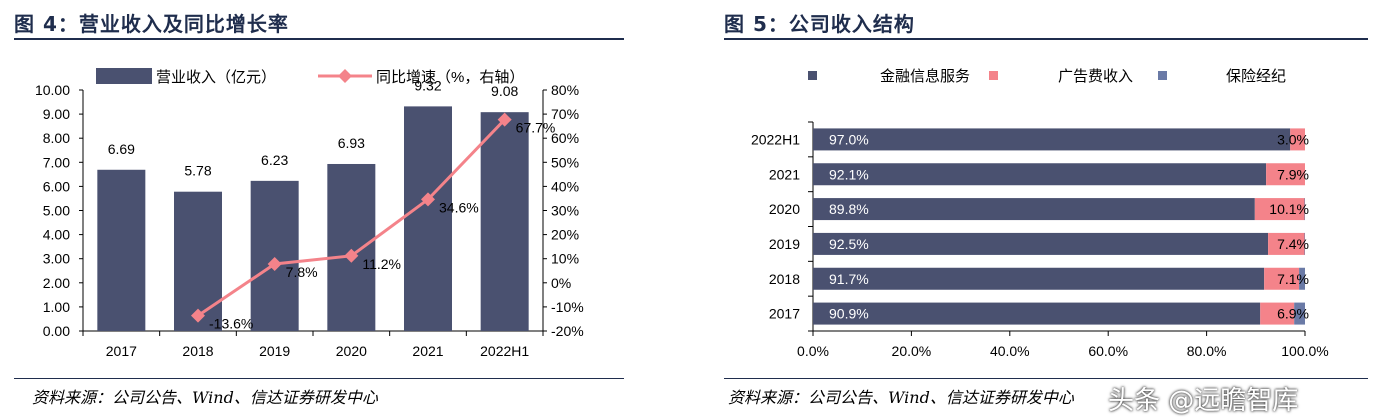  Describe the element at coordinates (1256, 76) in the screenshot. I see `legend-label: 保险经纪` at that location.